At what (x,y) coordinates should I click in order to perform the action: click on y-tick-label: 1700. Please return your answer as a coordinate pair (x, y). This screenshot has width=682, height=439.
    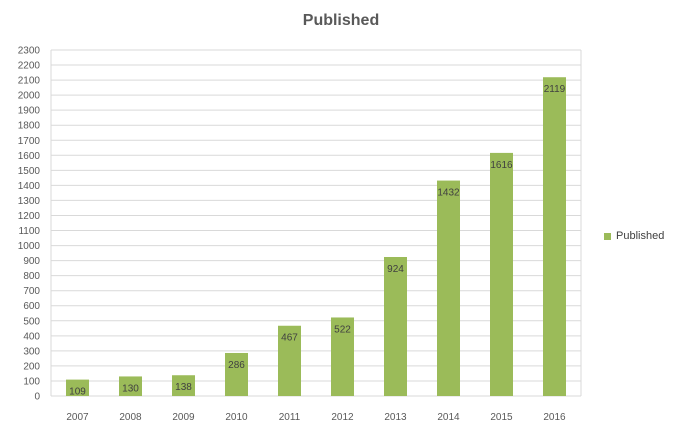
    Looking at the image, I should click on (29, 141).